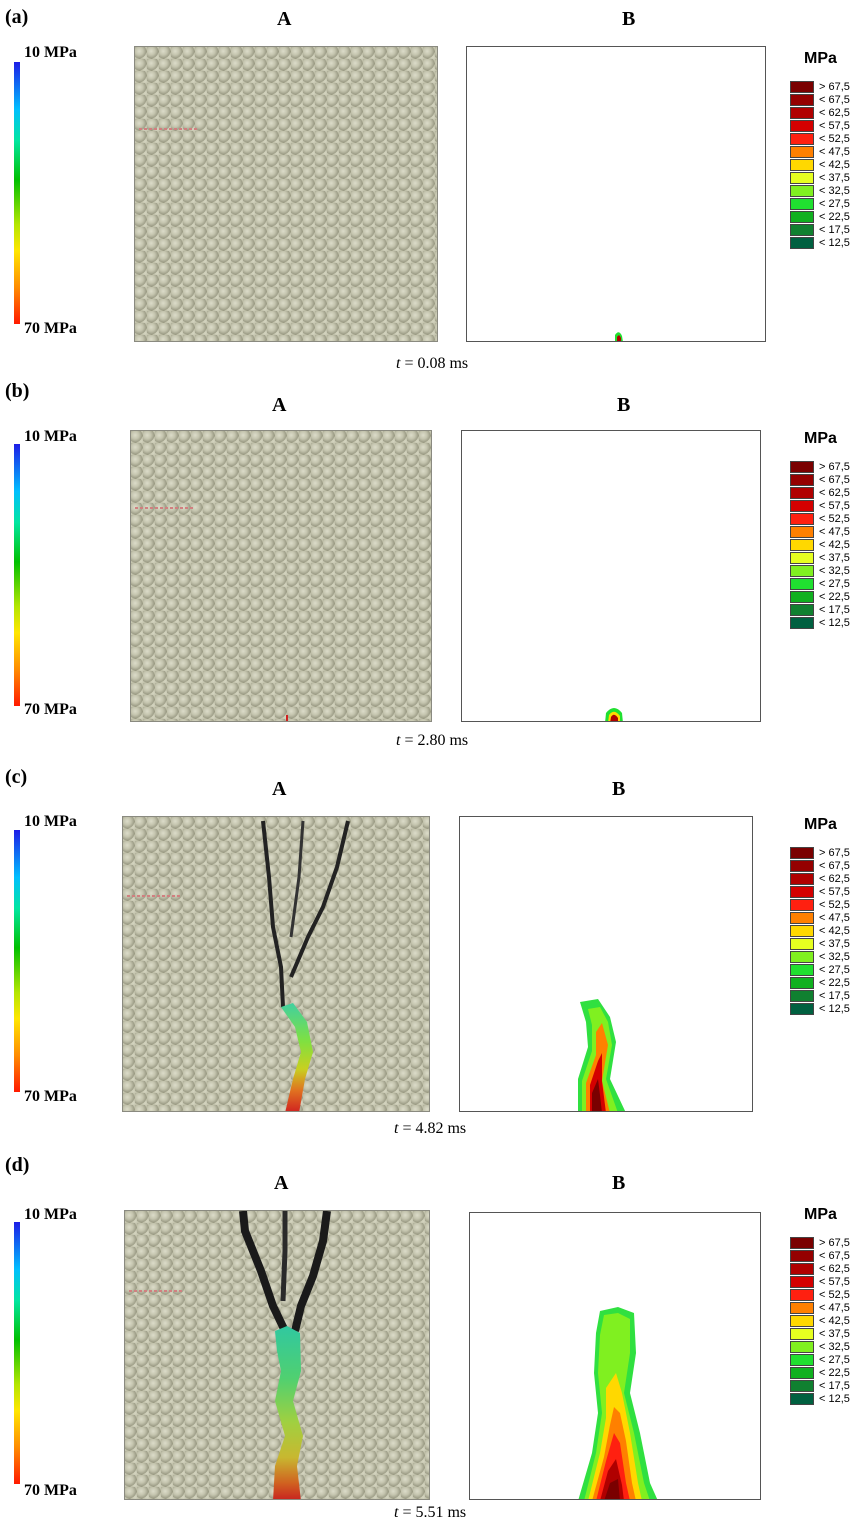 This screenshot has height=1530, width=857. What do you see at coordinates (834, 125) in the screenshot?
I see `legend-label: < 57,5` at bounding box center [834, 125].